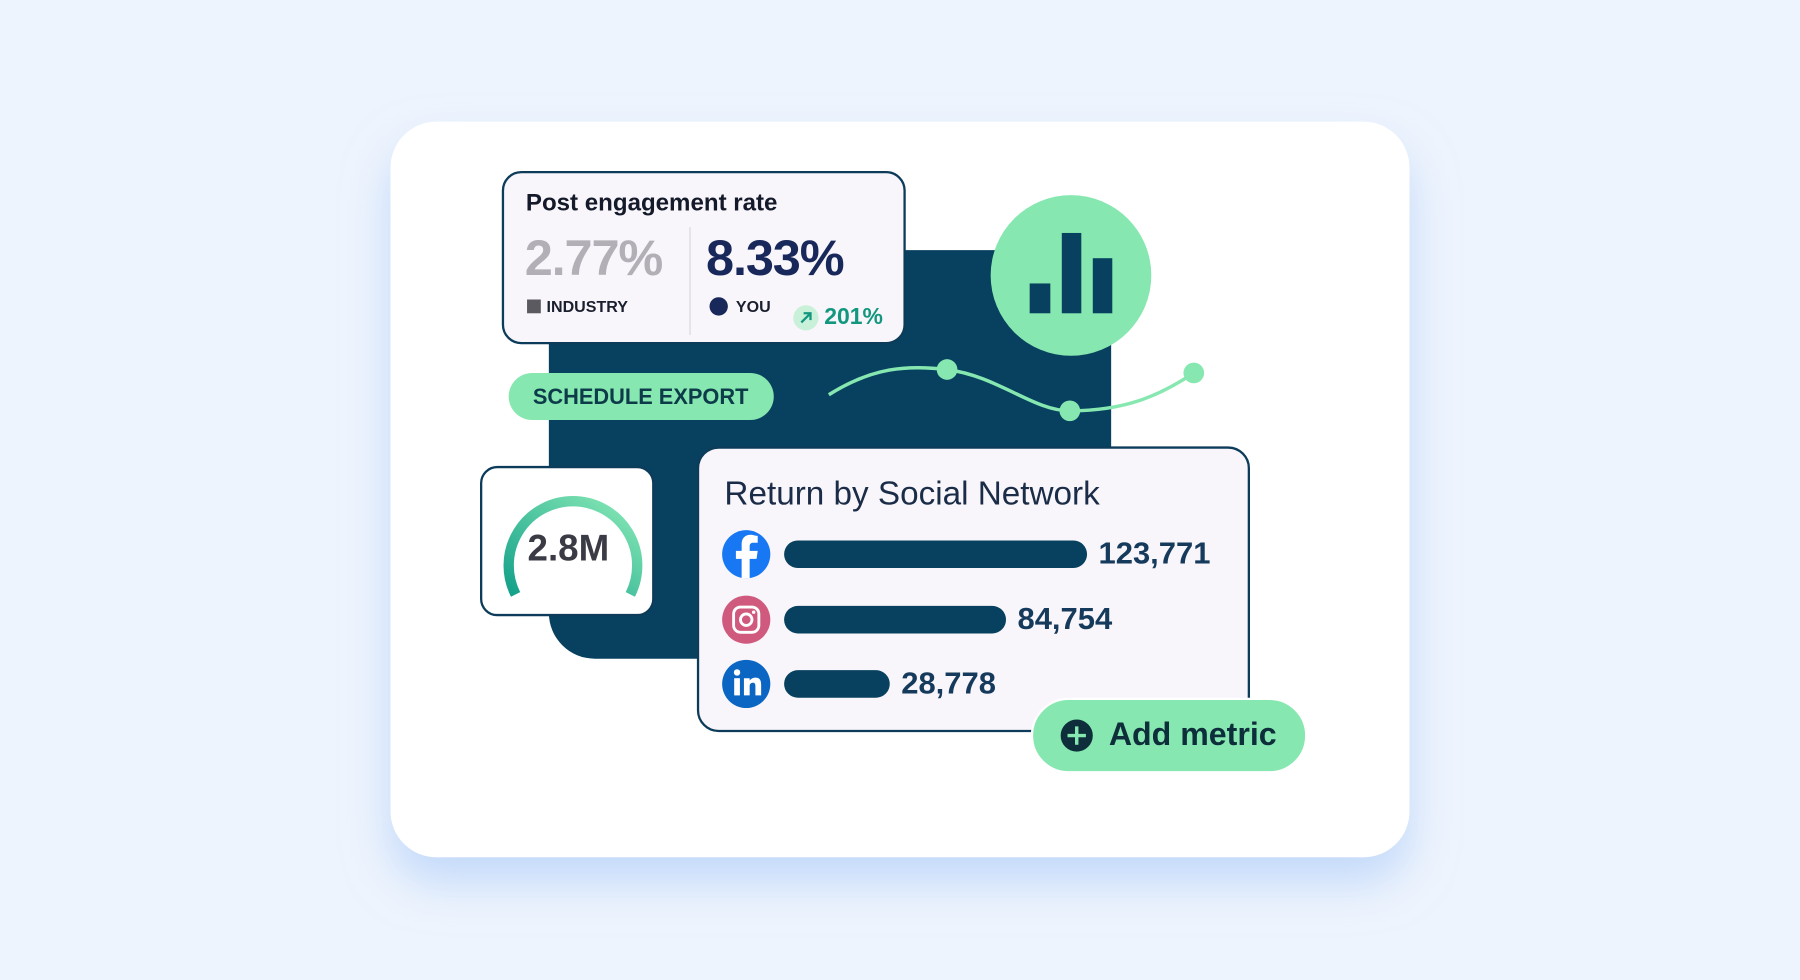 The height and width of the screenshot is (980, 1800). What do you see at coordinates (1193, 734) in the screenshot?
I see `button-label: Add metric` at bounding box center [1193, 734].